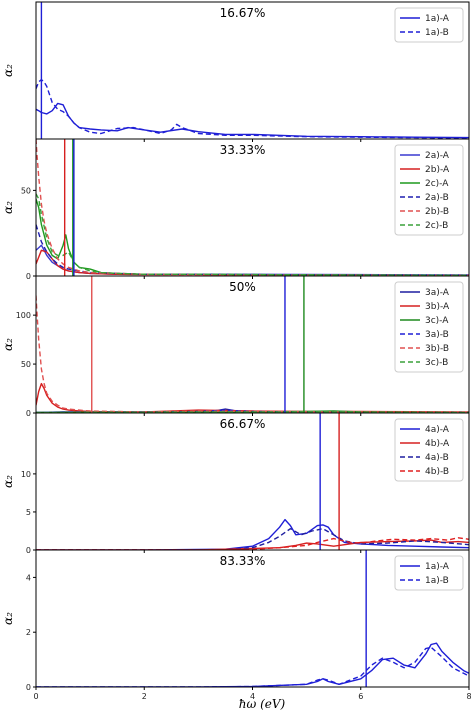 This screenshot has width=474, height=714. What do you see at coordinates (437, 430) in the screenshot?
I see `legend-entry: 4a)-A` at bounding box center [437, 430].